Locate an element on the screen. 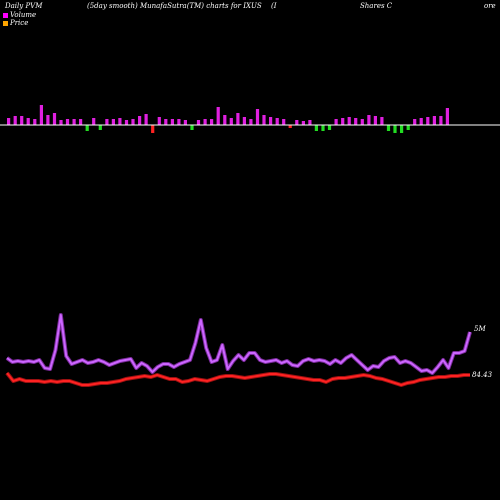  chart-title-suffix: ore is located at coordinates (490, 6).